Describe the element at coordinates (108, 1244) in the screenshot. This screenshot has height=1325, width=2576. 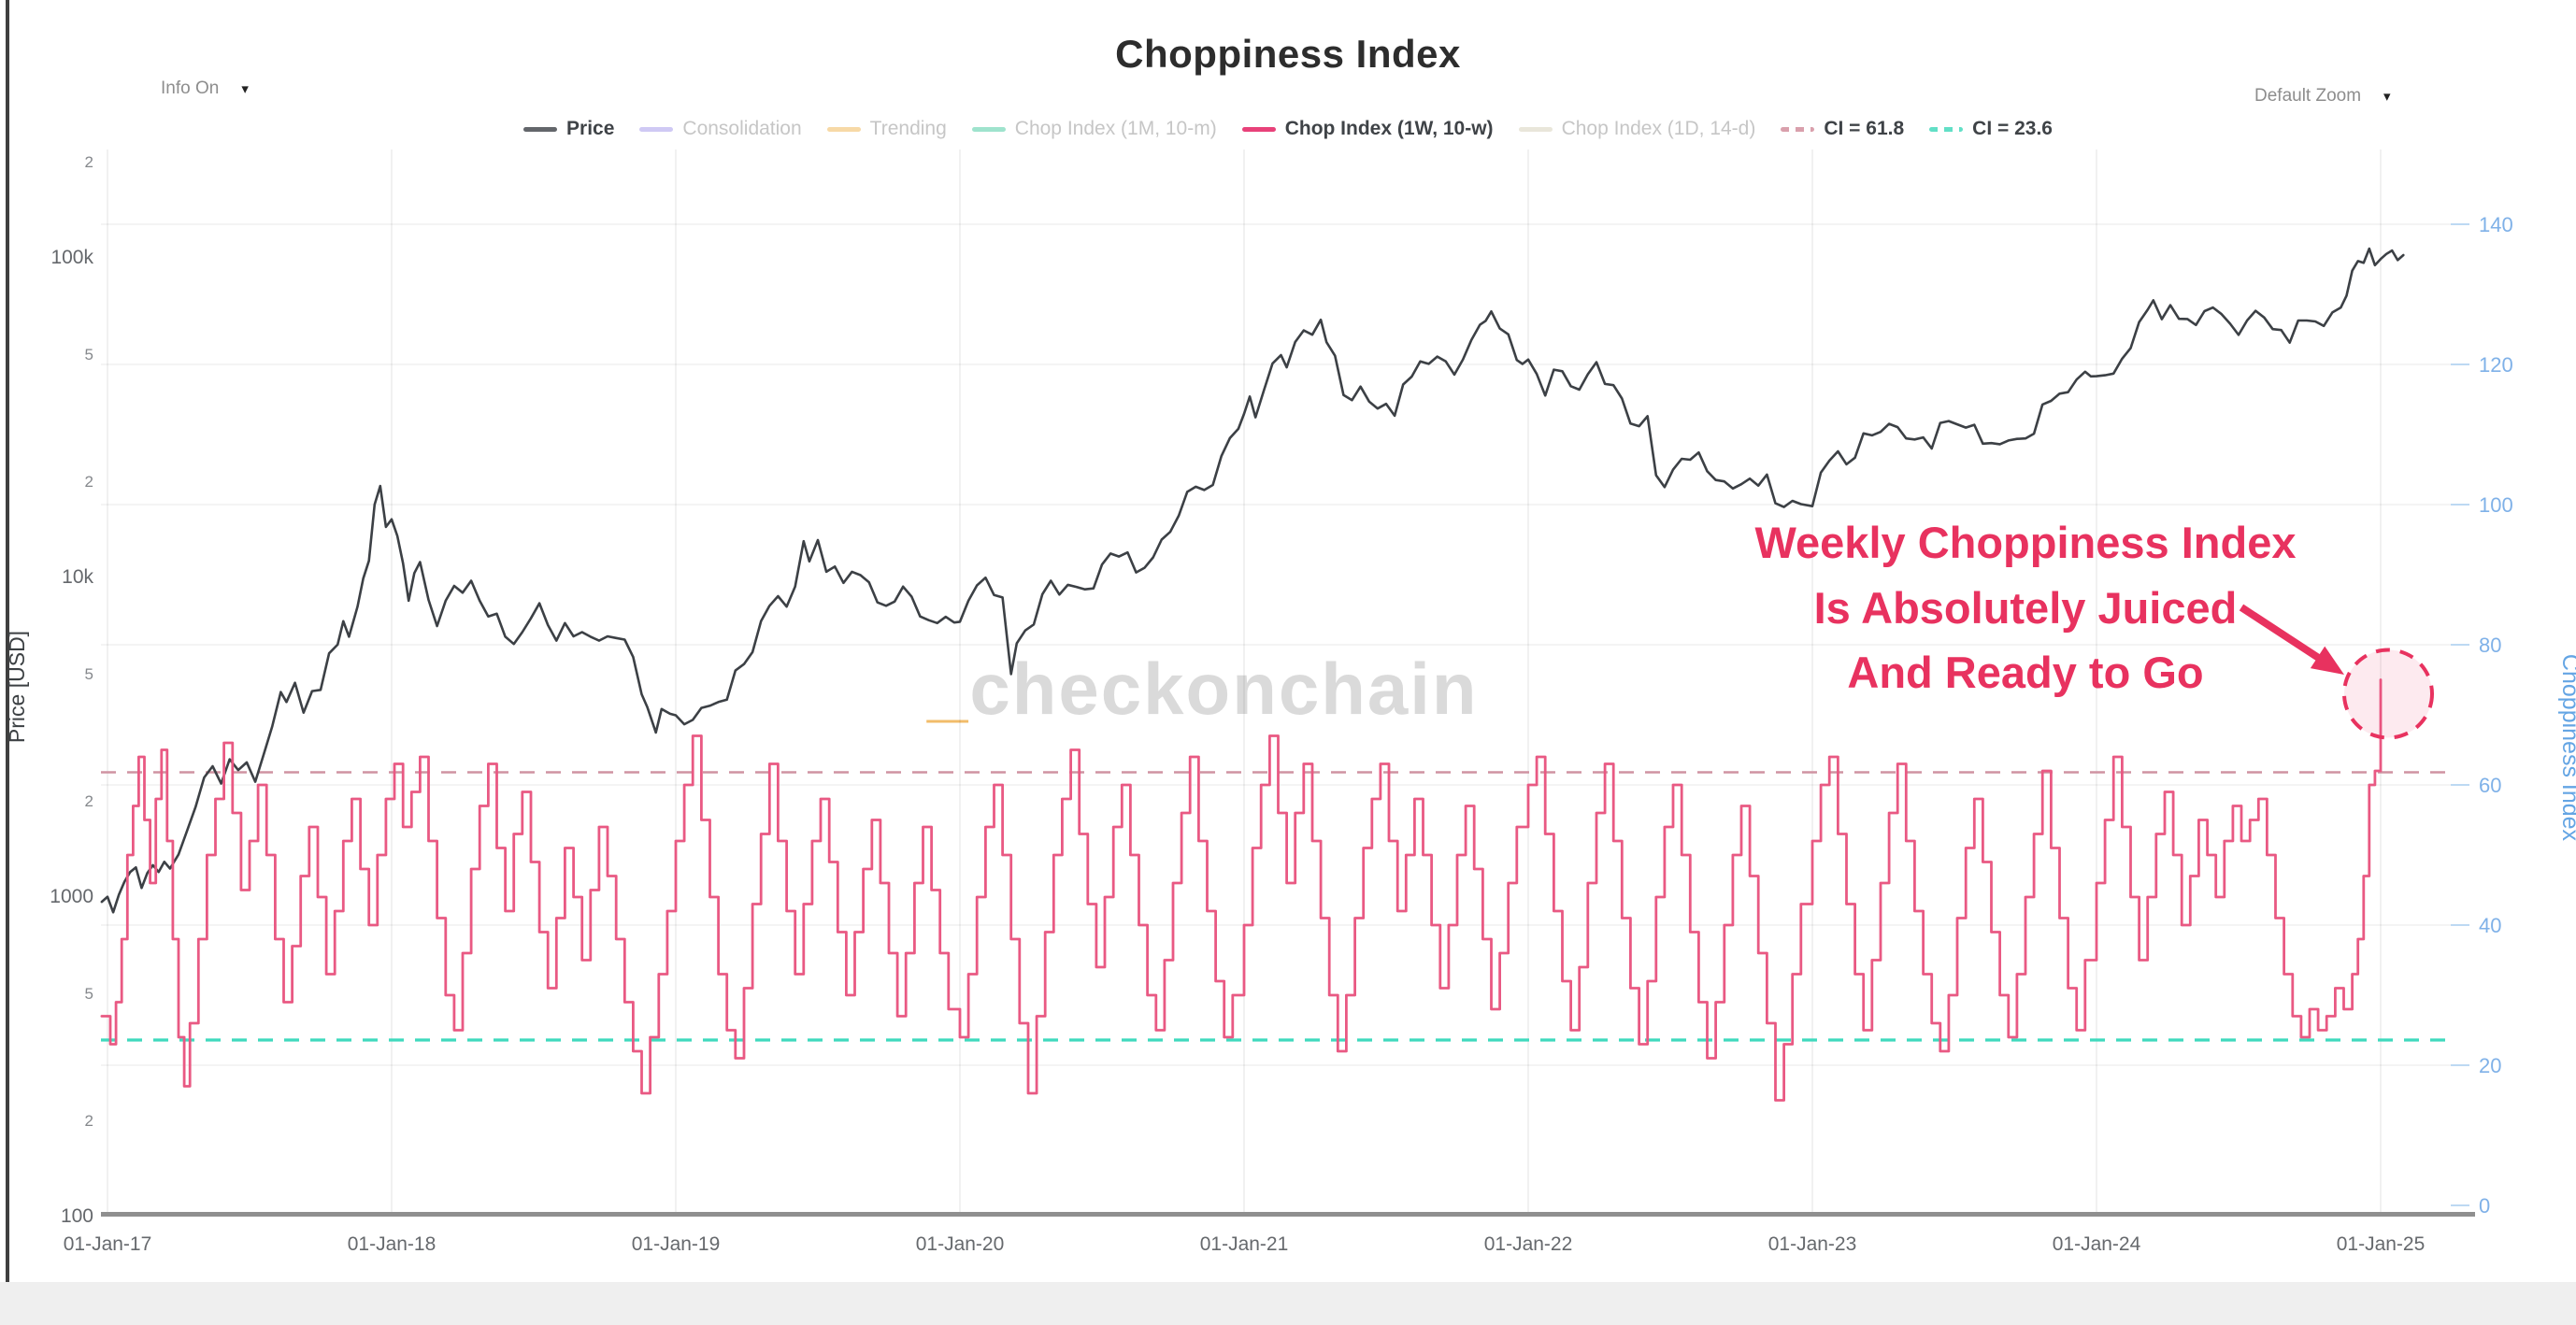
I see `x-axis-tick-label: 01-Jan-17` at that location.